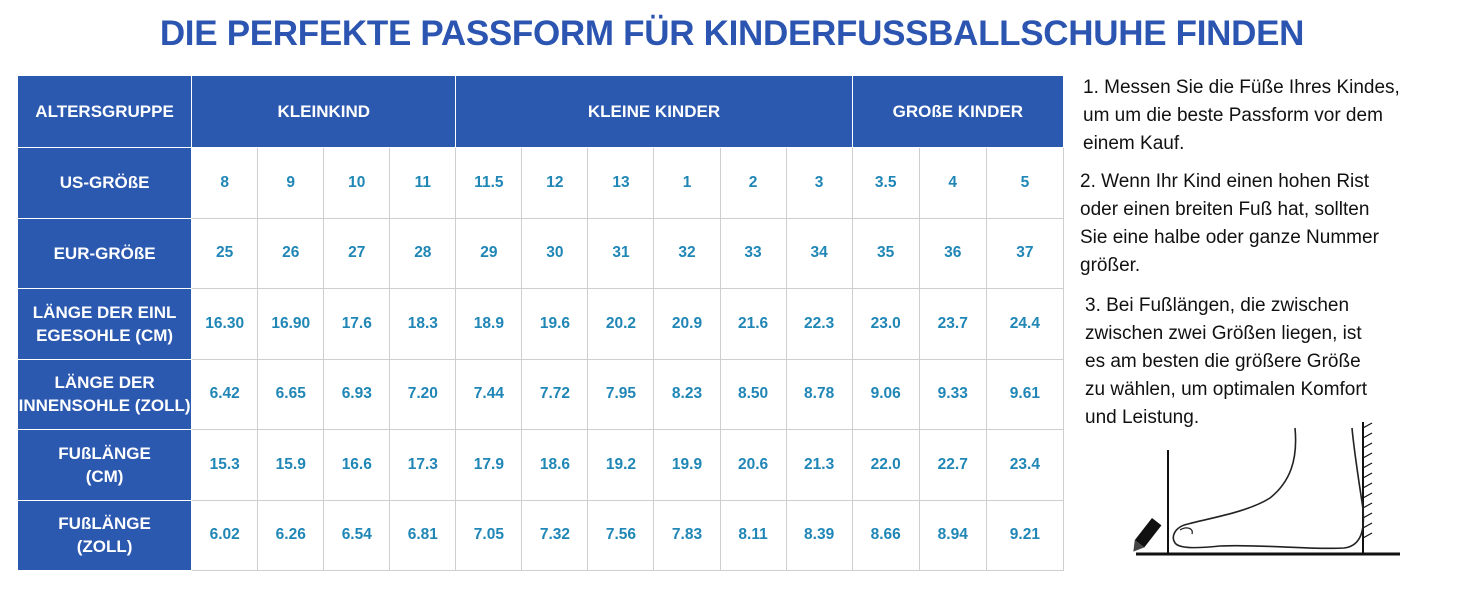  What do you see at coordinates (753, 324) in the screenshot?
I see `size-value-cell: 21.6` at bounding box center [753, 324].